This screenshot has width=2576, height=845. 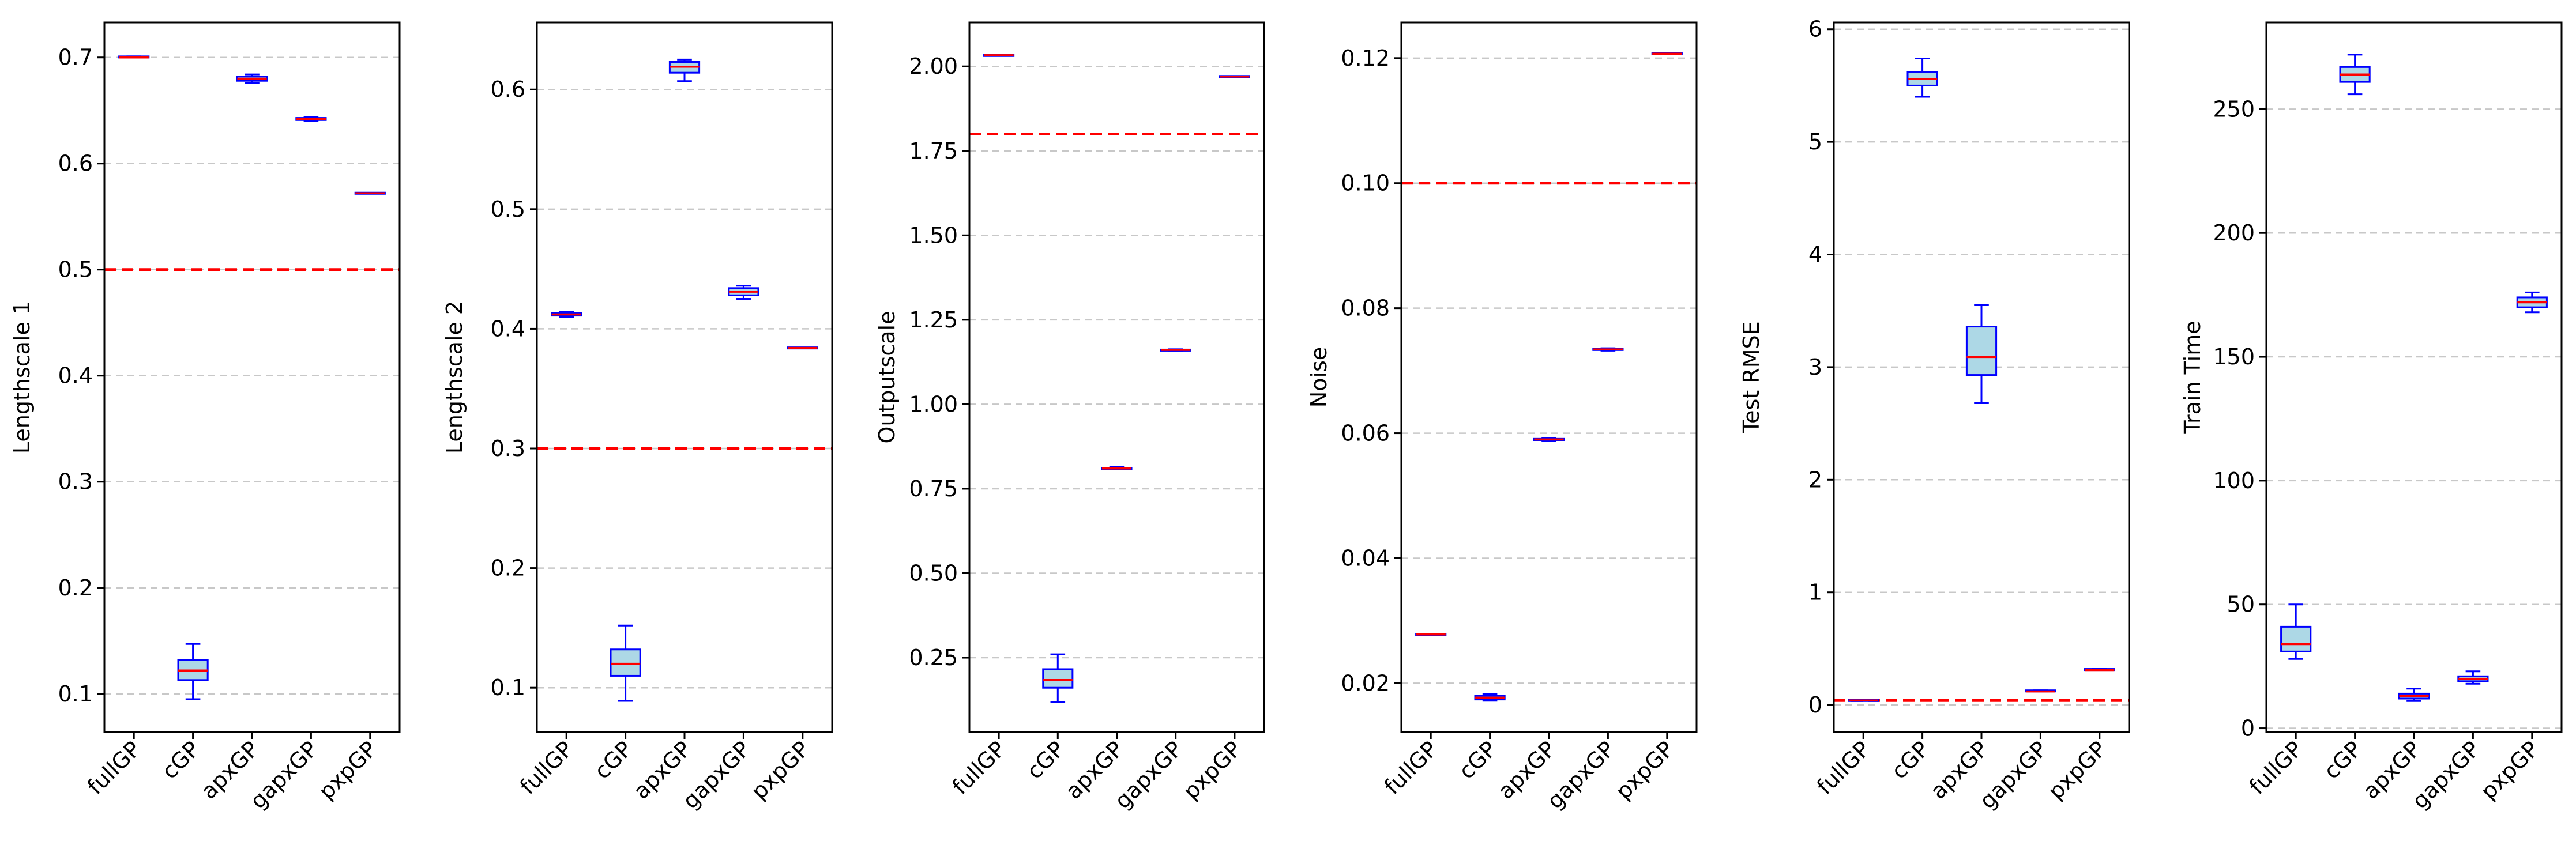 What do you see at coordinates (2234, 356) in the screenshot?
I see `y-tick-label: 150` at bounding box center [2234, 356].